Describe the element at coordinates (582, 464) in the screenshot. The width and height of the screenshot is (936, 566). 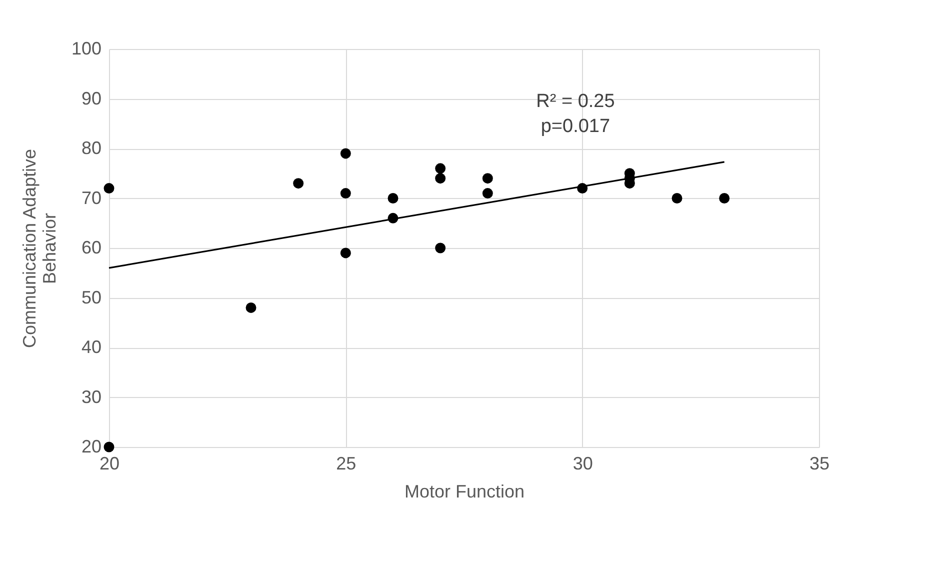
I see `x-tick-label: 30` at that location.